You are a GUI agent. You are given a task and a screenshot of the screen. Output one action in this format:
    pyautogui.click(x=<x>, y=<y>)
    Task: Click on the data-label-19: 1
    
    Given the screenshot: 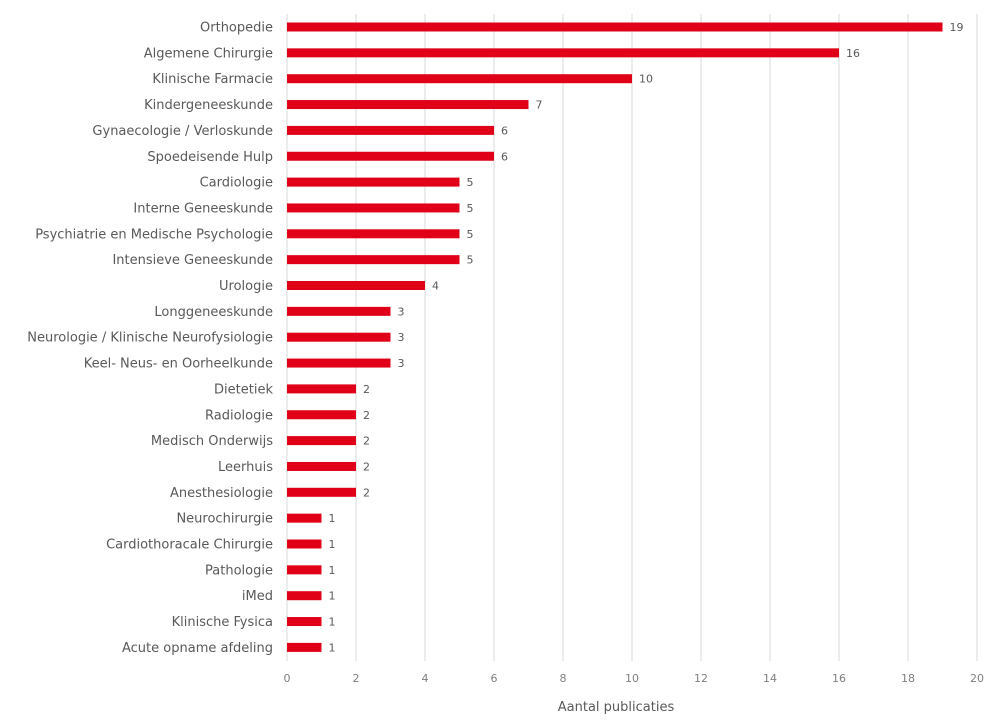 What is the action you would take?
    pyautogui.click(x=332, y=518)
    